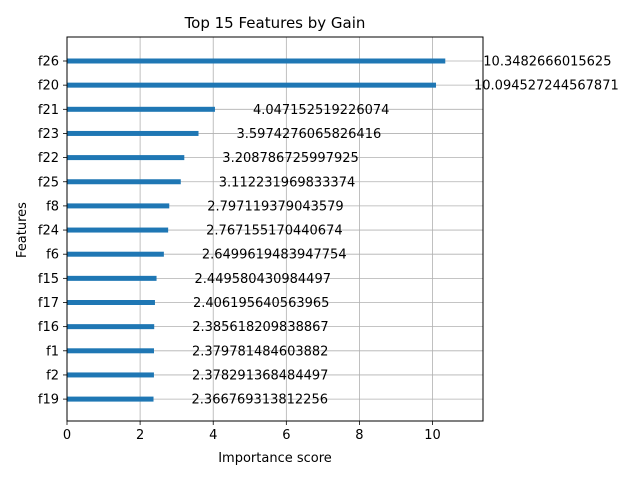 The height and width of the screenshot is (480, 640). What do you see at coordinates (48, 86) in the screenshot?
I see `y-tick-label: f20` at bounding box center [48, 86].